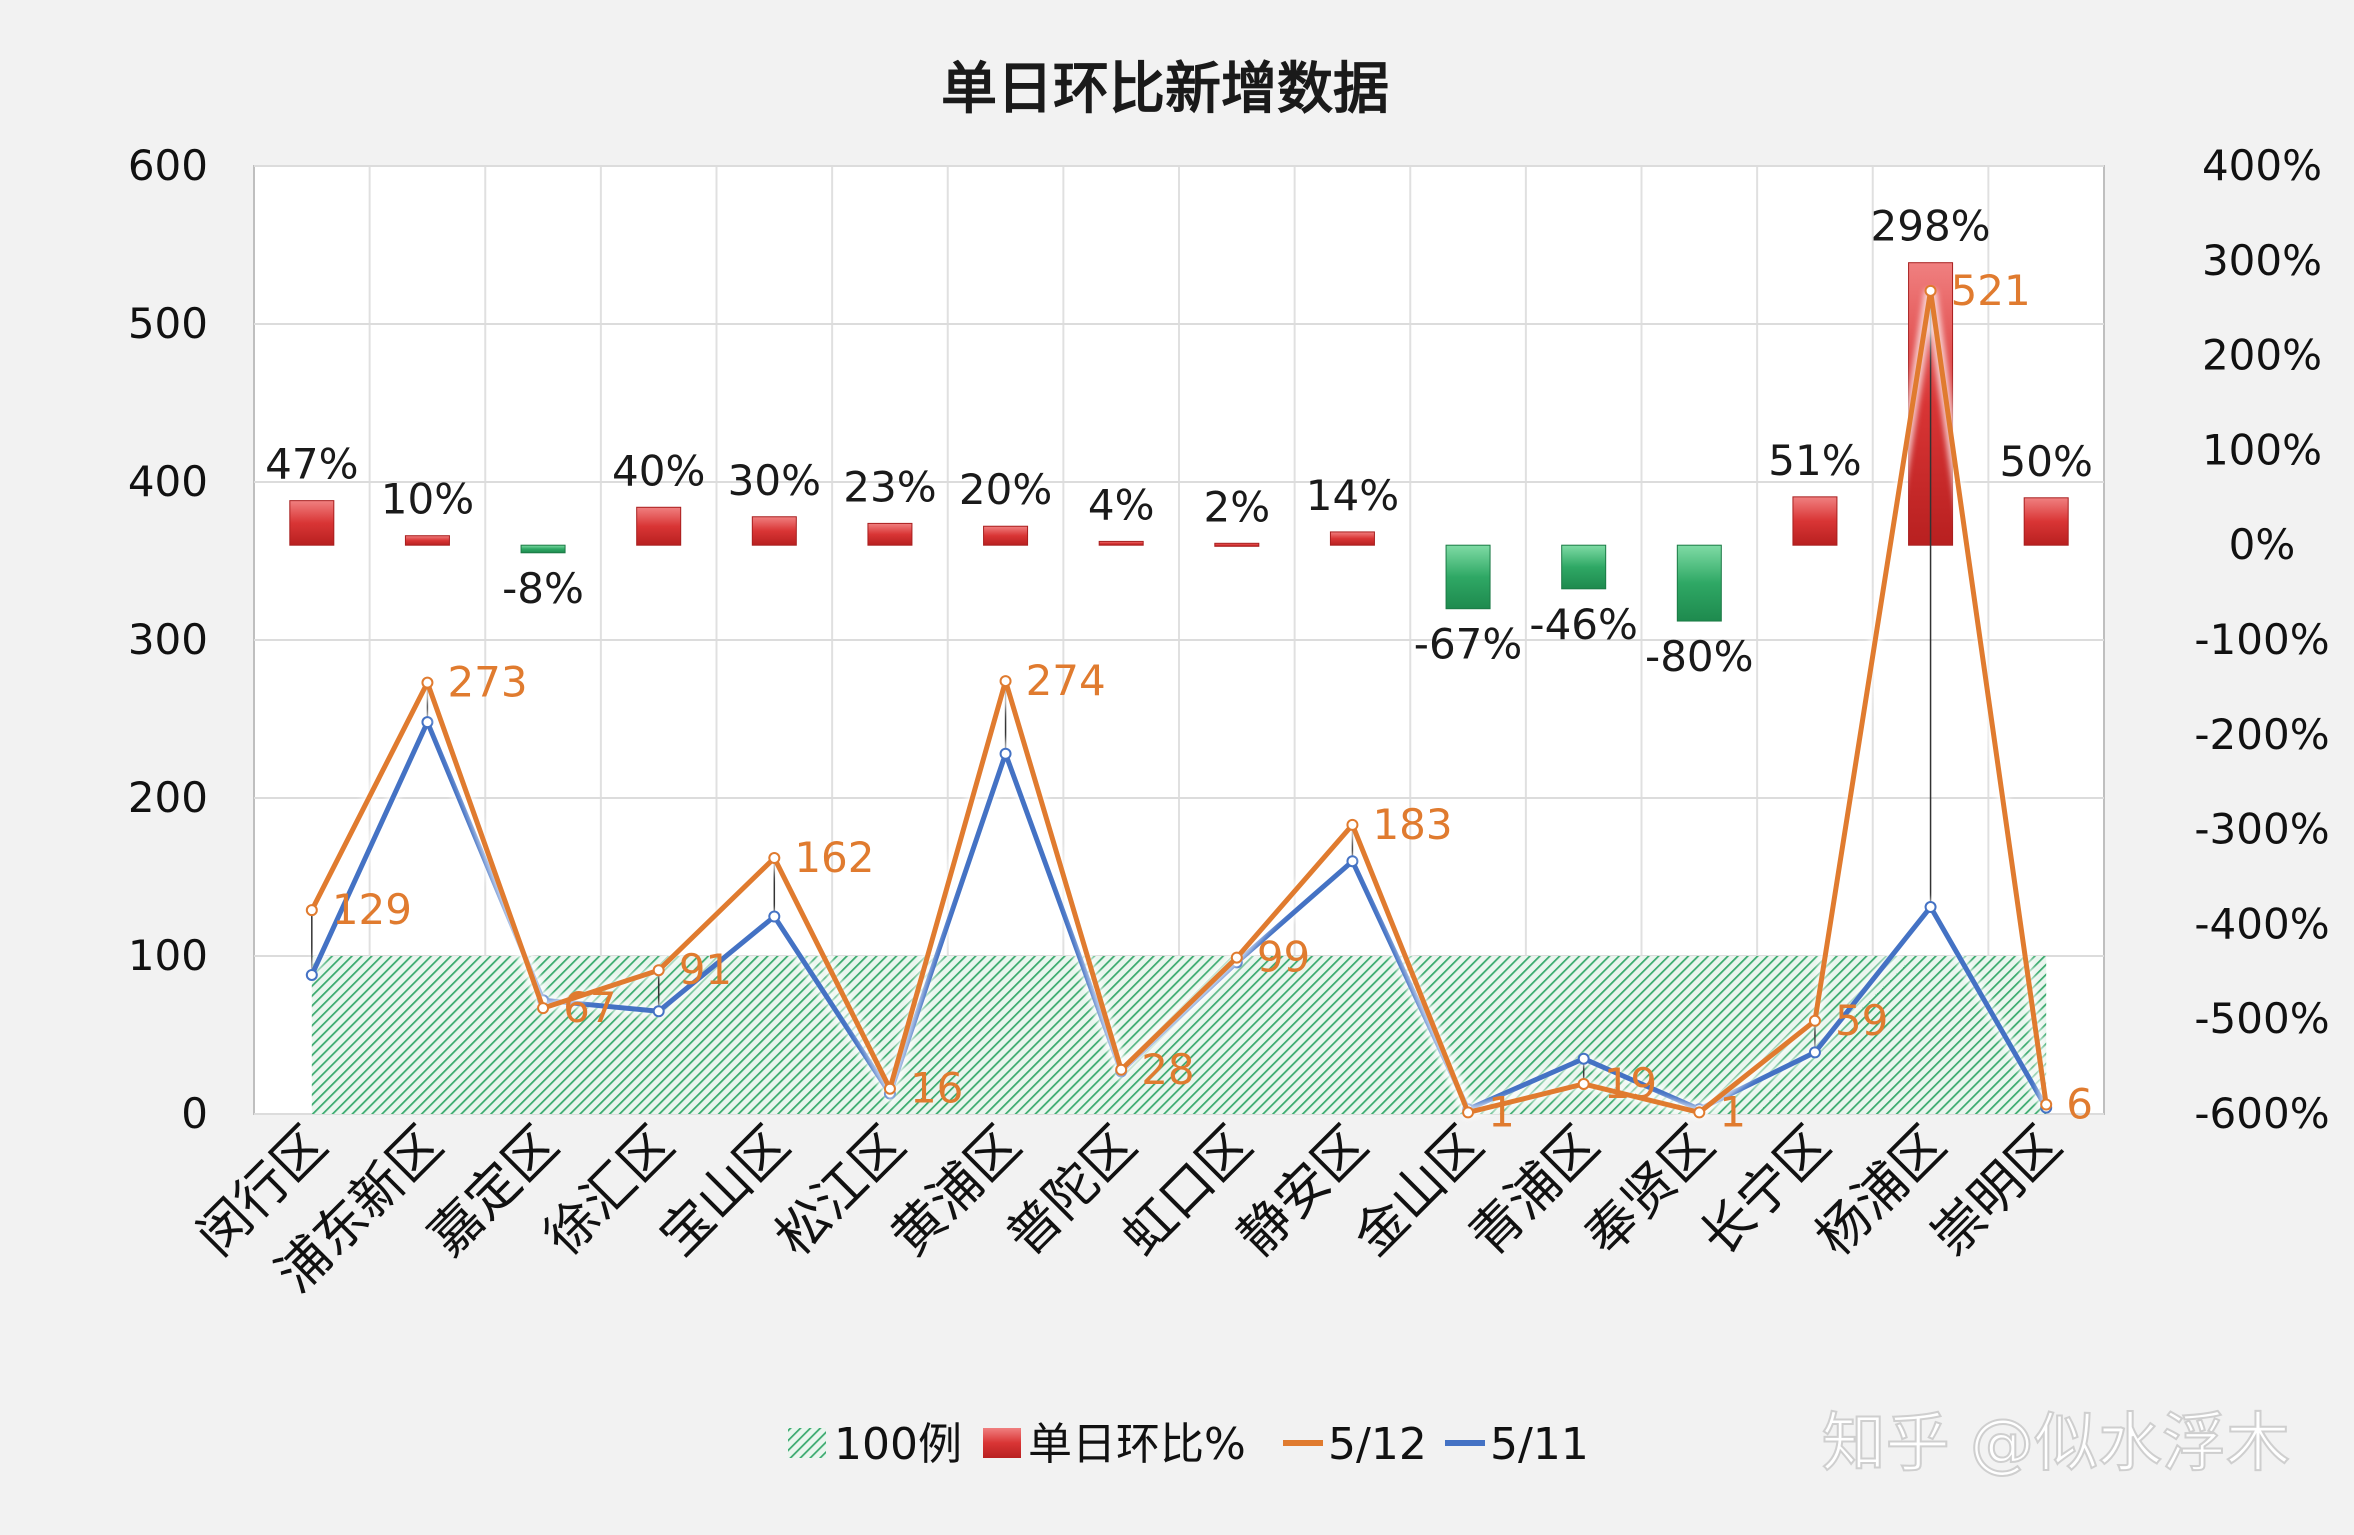 This screenshot has height=1535, width=2354. Describe the element at coordinates (1931, 226) in the screenshot. I see `bar-label: 298%` at that location.